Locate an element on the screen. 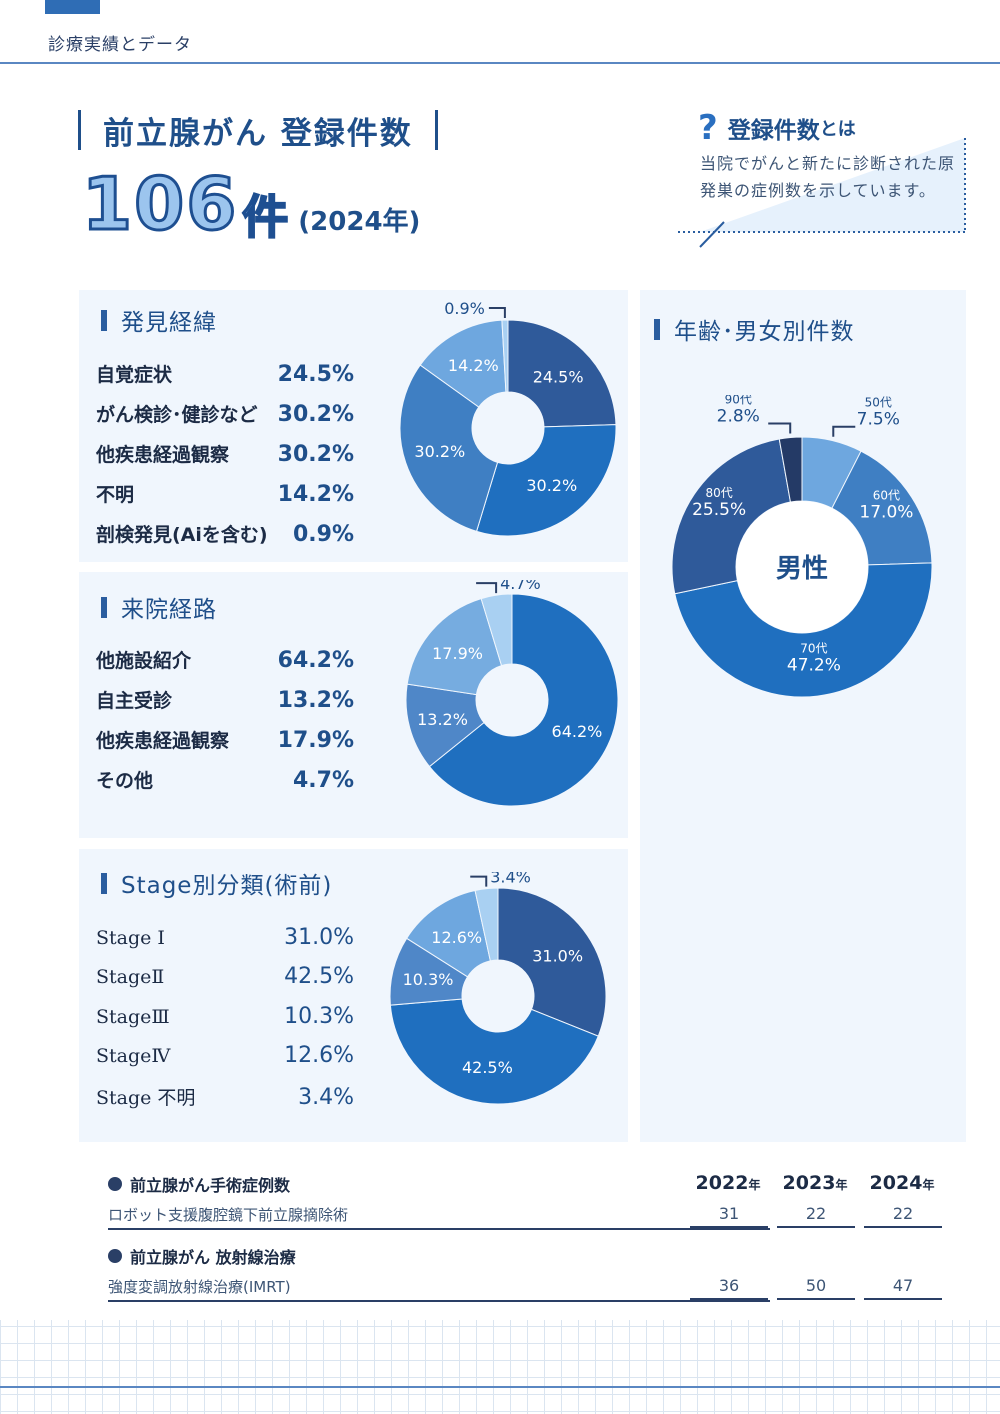 Image resolution: width=1000 pixels, height=1414 pixels. row-value: 24.5% is located at coordinates (315, 374).